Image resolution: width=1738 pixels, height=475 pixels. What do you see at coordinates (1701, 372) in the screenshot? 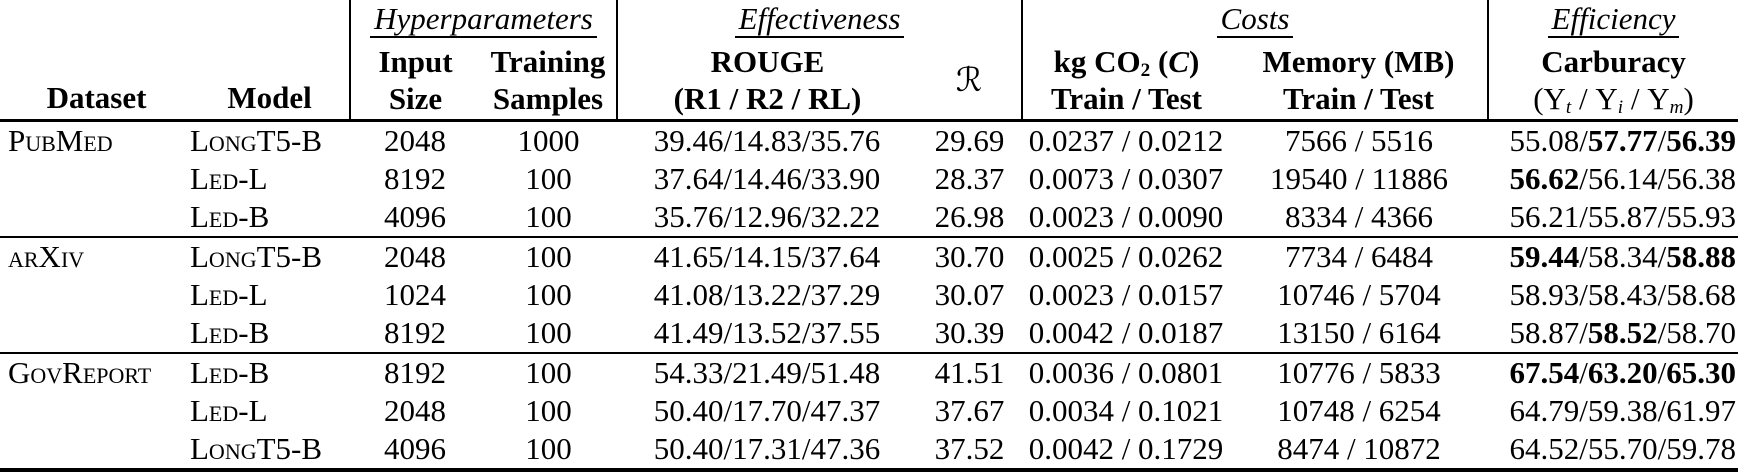
I see `carburacy-value: 65.30` at bounding box center [1701, 372].